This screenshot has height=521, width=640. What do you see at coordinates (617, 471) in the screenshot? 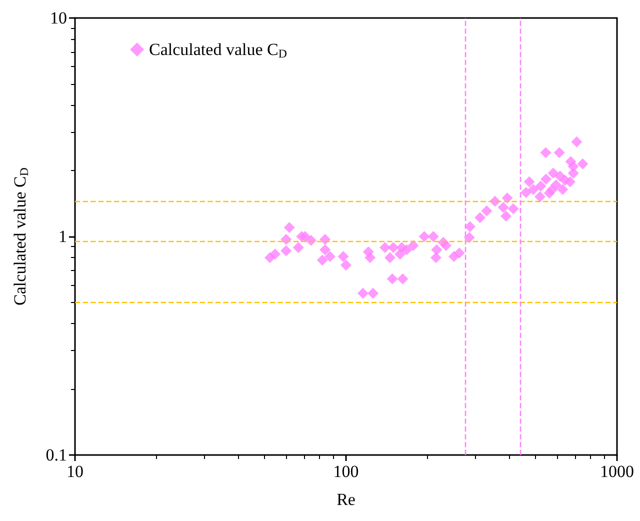
I see `x-tick-label: 1000` at bounding box center [617, 471].